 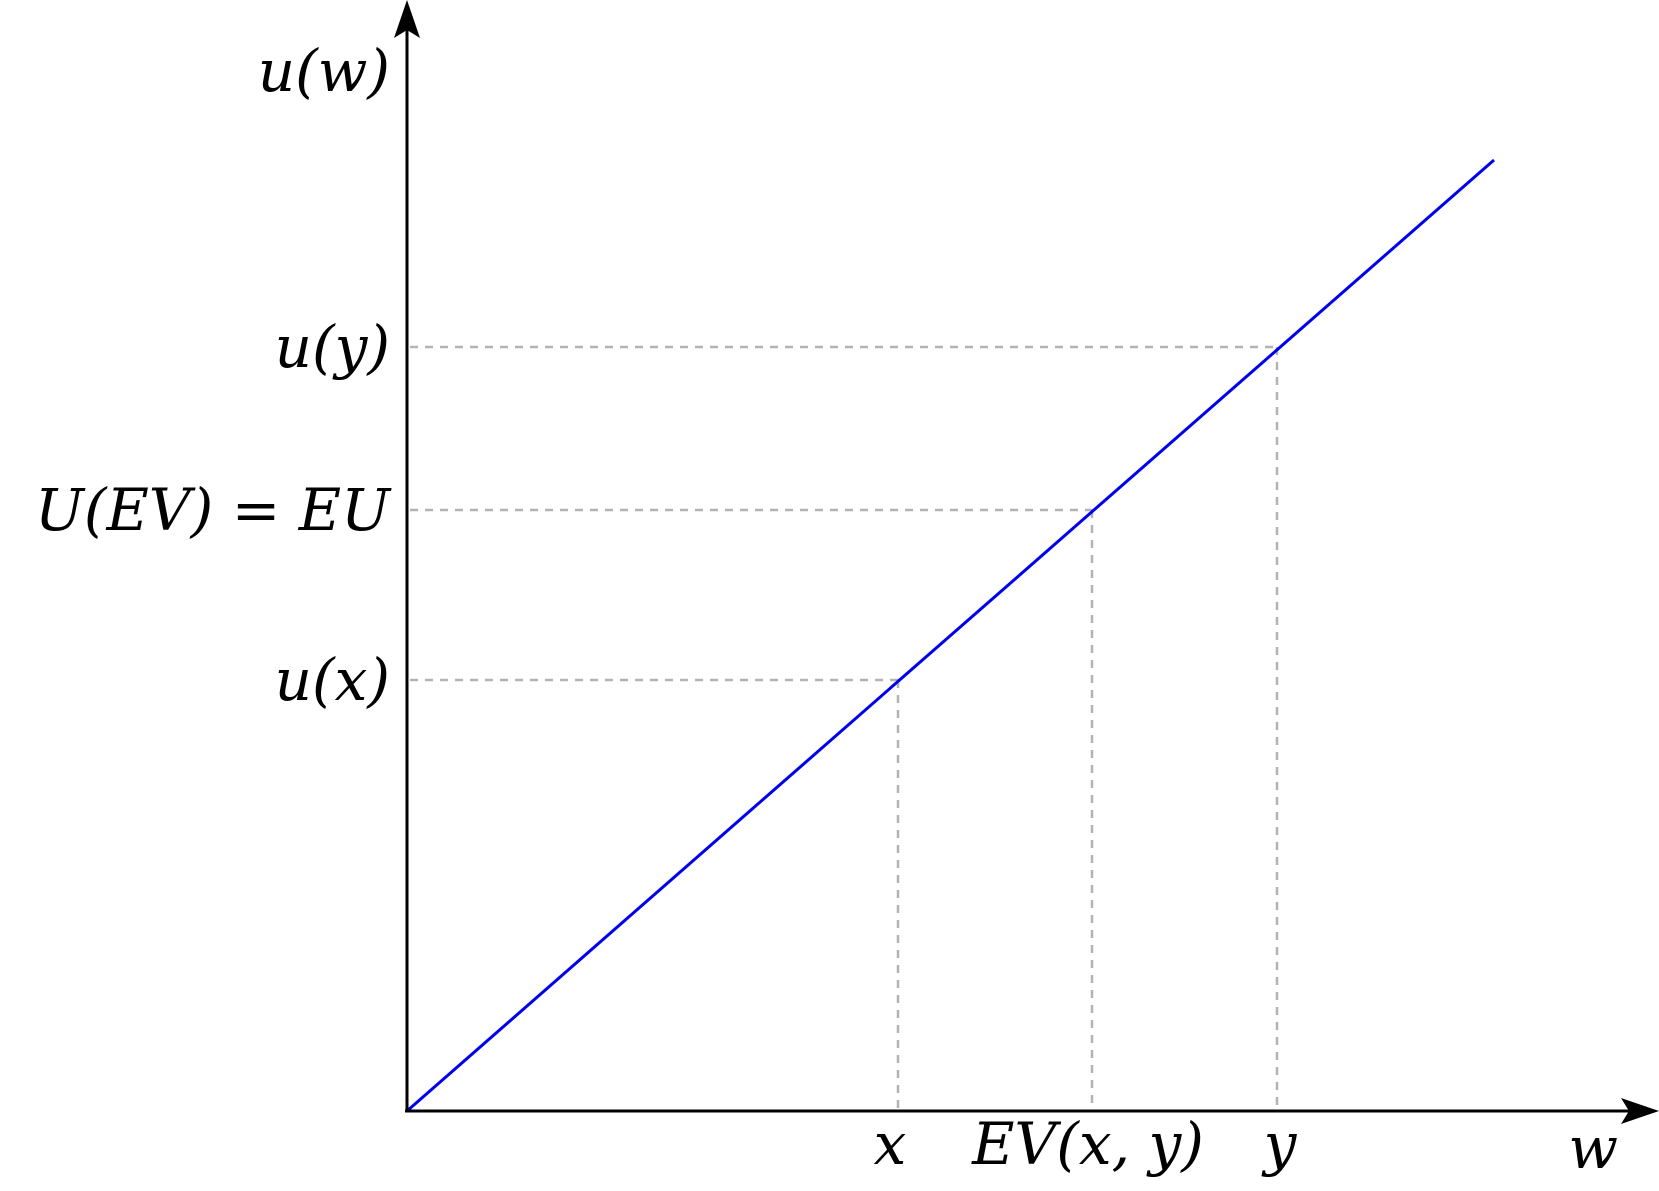 What do you see at coordinates (1640, 1111) in the screenshot?
I see `x-axis-arrow-icon` at bounding box center [1640, 1111].